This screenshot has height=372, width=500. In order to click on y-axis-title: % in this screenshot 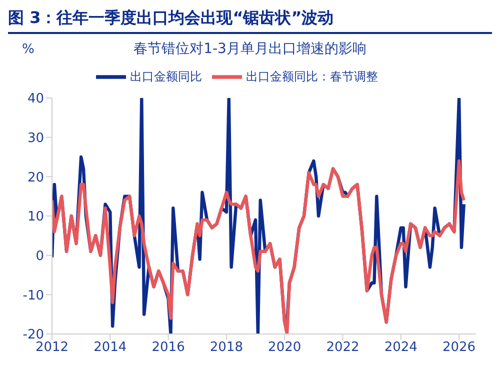, I will do `click(28, 49)`.